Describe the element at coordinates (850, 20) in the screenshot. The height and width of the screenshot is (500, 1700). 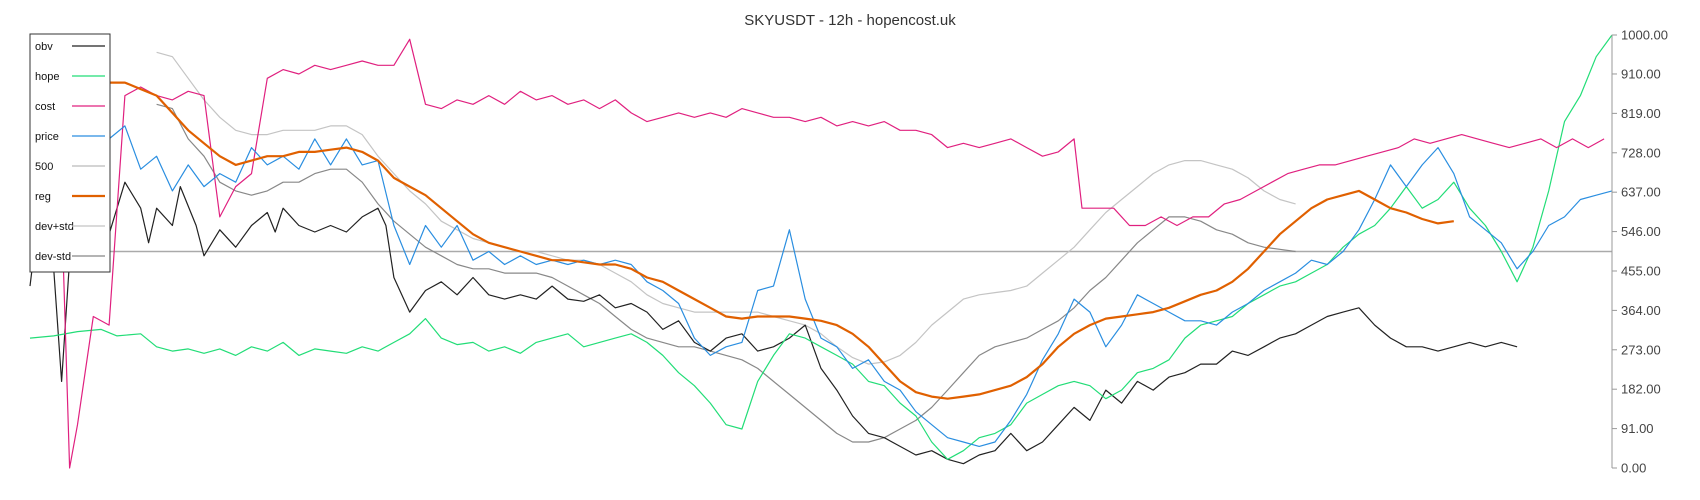
I see `chart-title: SKYUSDT - 12h - hopencost.uk` at that location.